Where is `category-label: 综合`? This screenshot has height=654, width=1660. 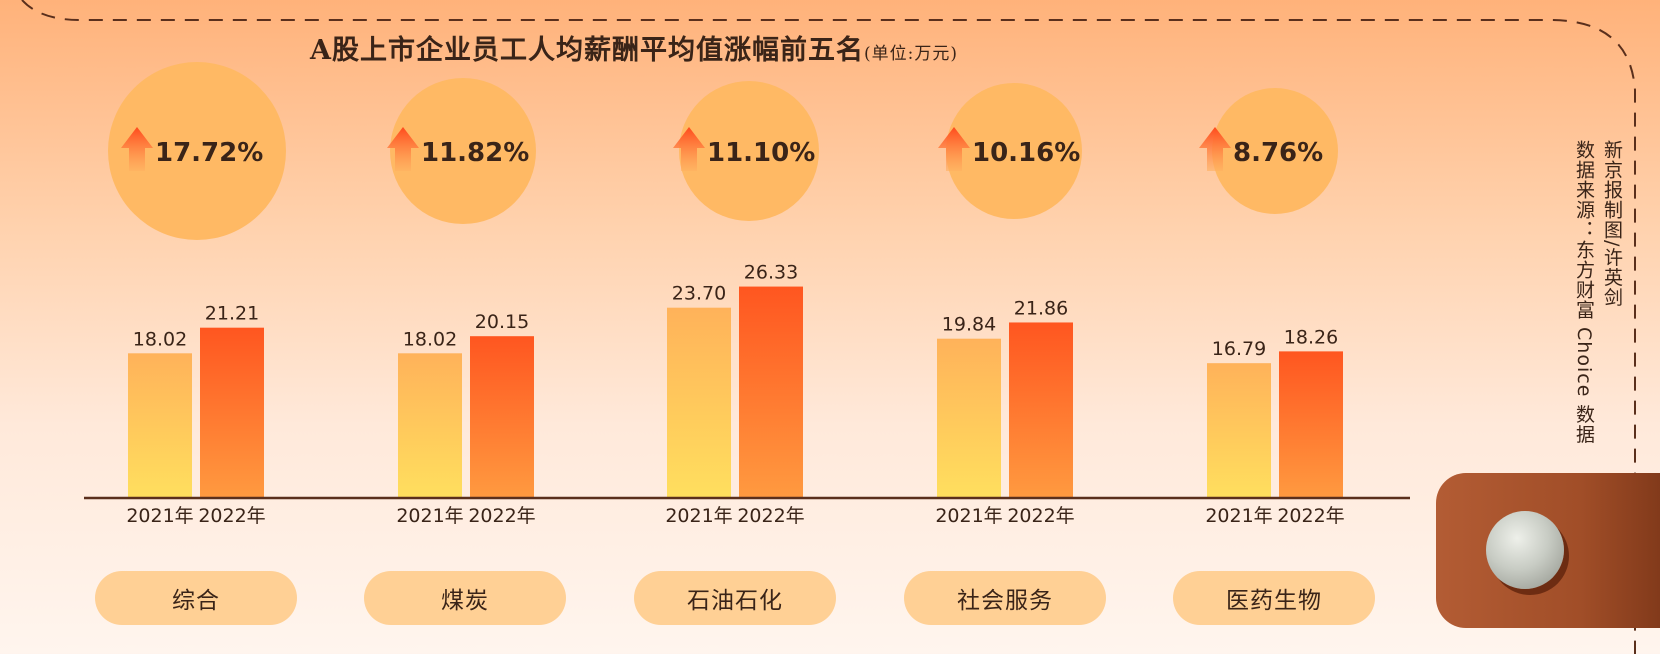 category-label: 综合 is located at coordinates (196, 598).